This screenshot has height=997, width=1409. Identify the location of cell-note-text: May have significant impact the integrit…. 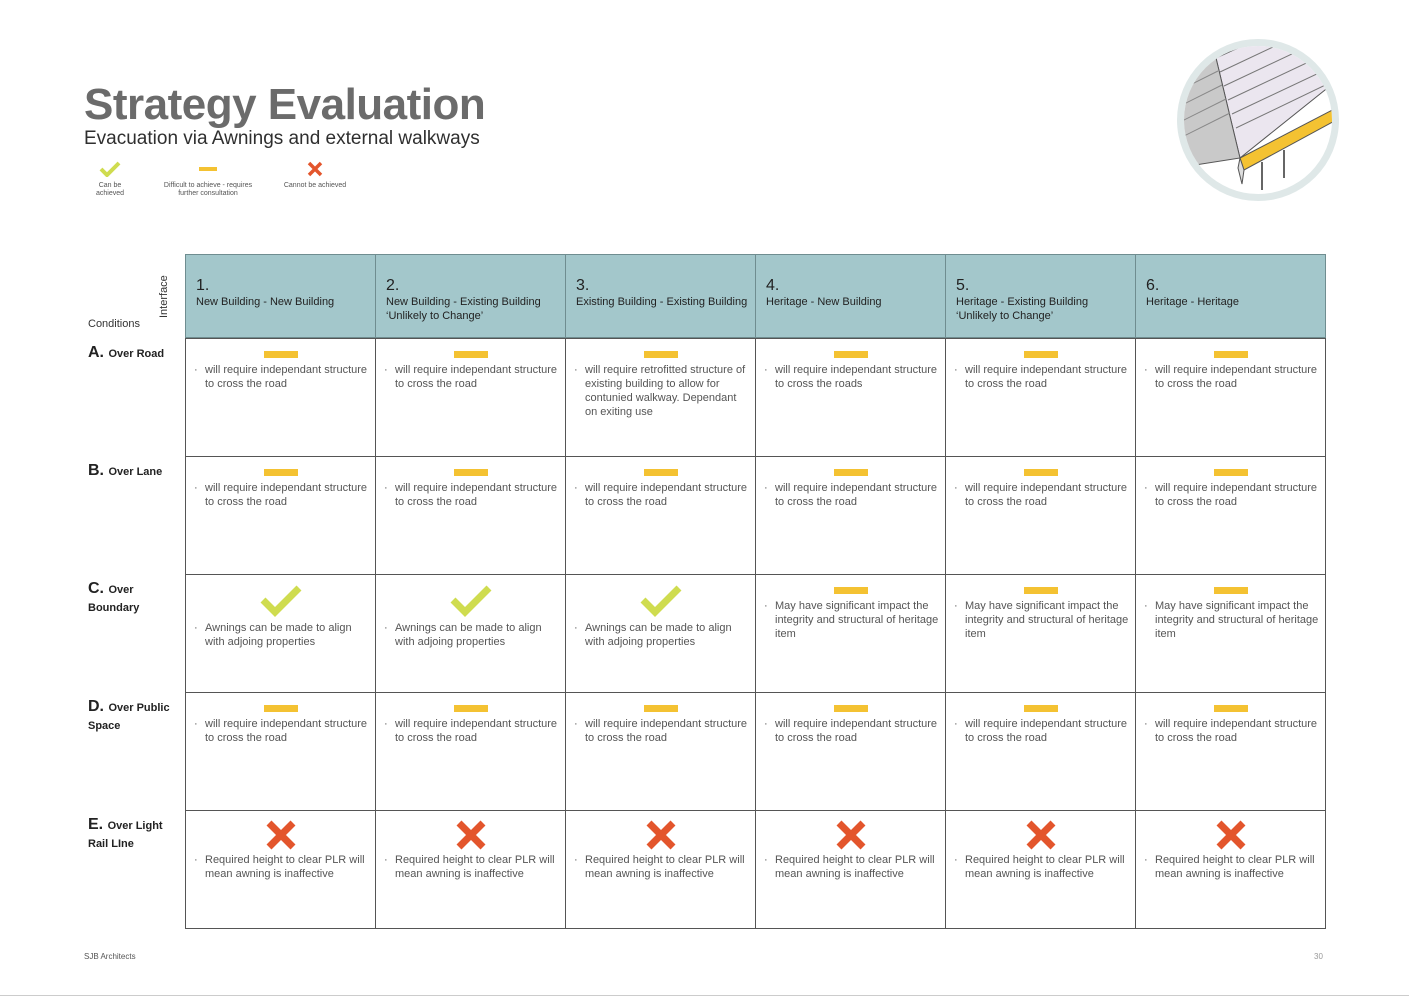
(1047, 620).